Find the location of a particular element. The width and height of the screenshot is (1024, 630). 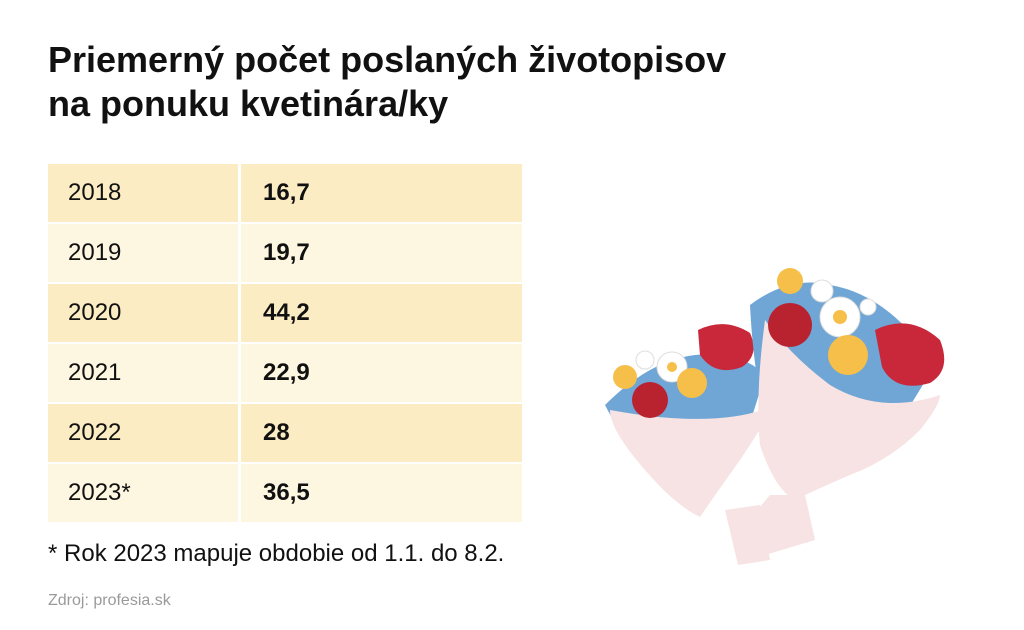

source-credit: Zdroj: profesia.sk is located at coordinates (109, 600).